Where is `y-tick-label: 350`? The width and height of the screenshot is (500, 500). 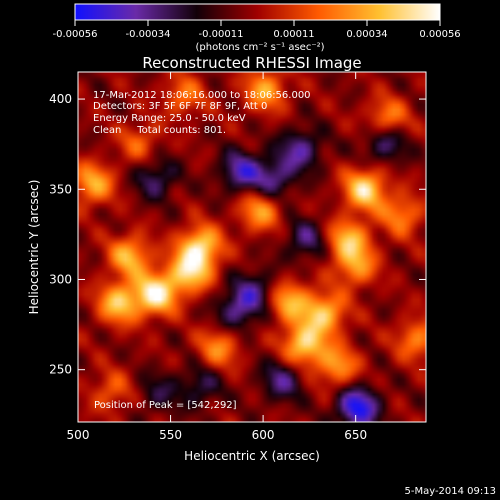 y-tick-label: 350 is located at coordinates (60, 189).